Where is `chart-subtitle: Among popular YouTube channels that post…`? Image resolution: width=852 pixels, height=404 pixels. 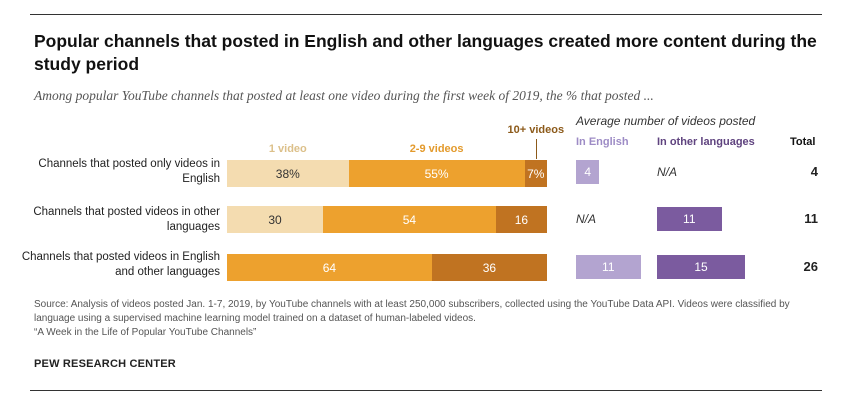 chart-subtitle: Among popular YouTube channels that post… is located at coordinates (344, 95).